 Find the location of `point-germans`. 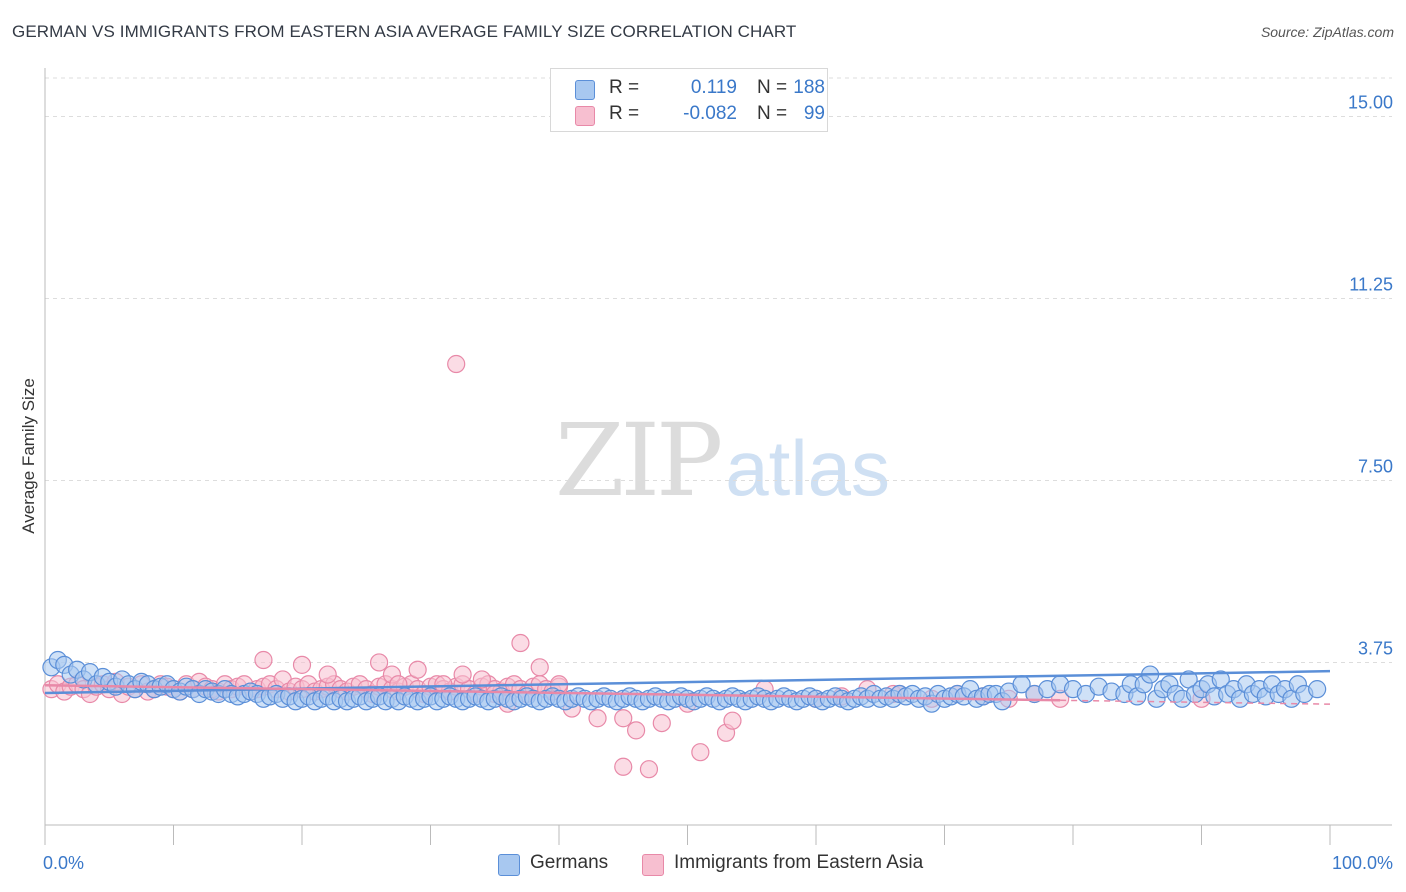

point-germans is located at coordinates (1317, 689).